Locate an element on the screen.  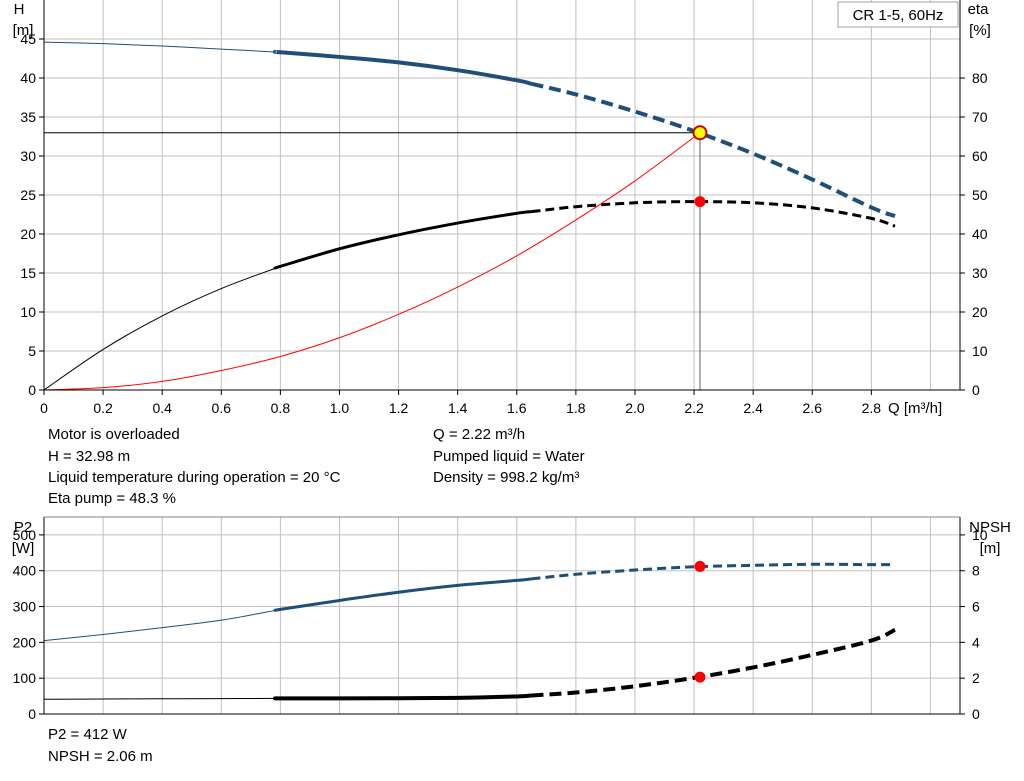
top-y-tick-label: 5 is located at coordinates (32, 351).